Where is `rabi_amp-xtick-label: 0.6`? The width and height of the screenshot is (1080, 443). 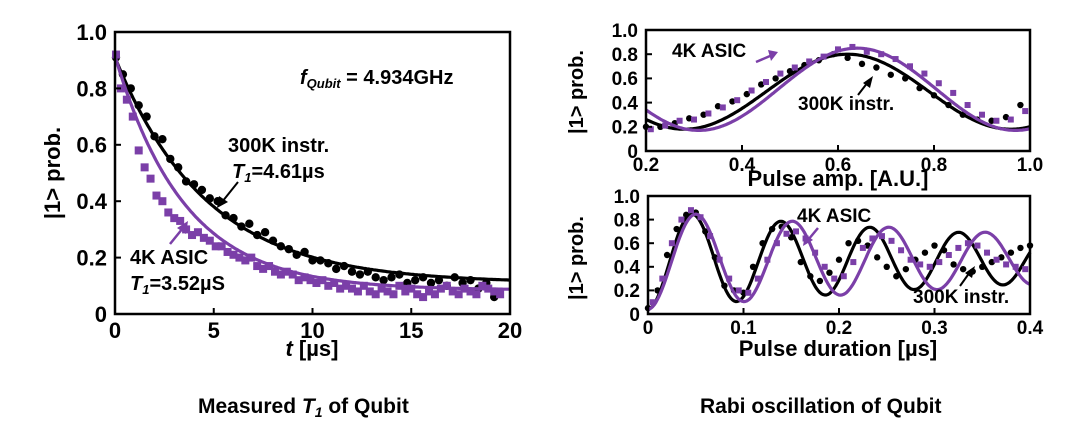 rabi_amp-xtick-label: 0.6 is located at coordinates (838, 165).